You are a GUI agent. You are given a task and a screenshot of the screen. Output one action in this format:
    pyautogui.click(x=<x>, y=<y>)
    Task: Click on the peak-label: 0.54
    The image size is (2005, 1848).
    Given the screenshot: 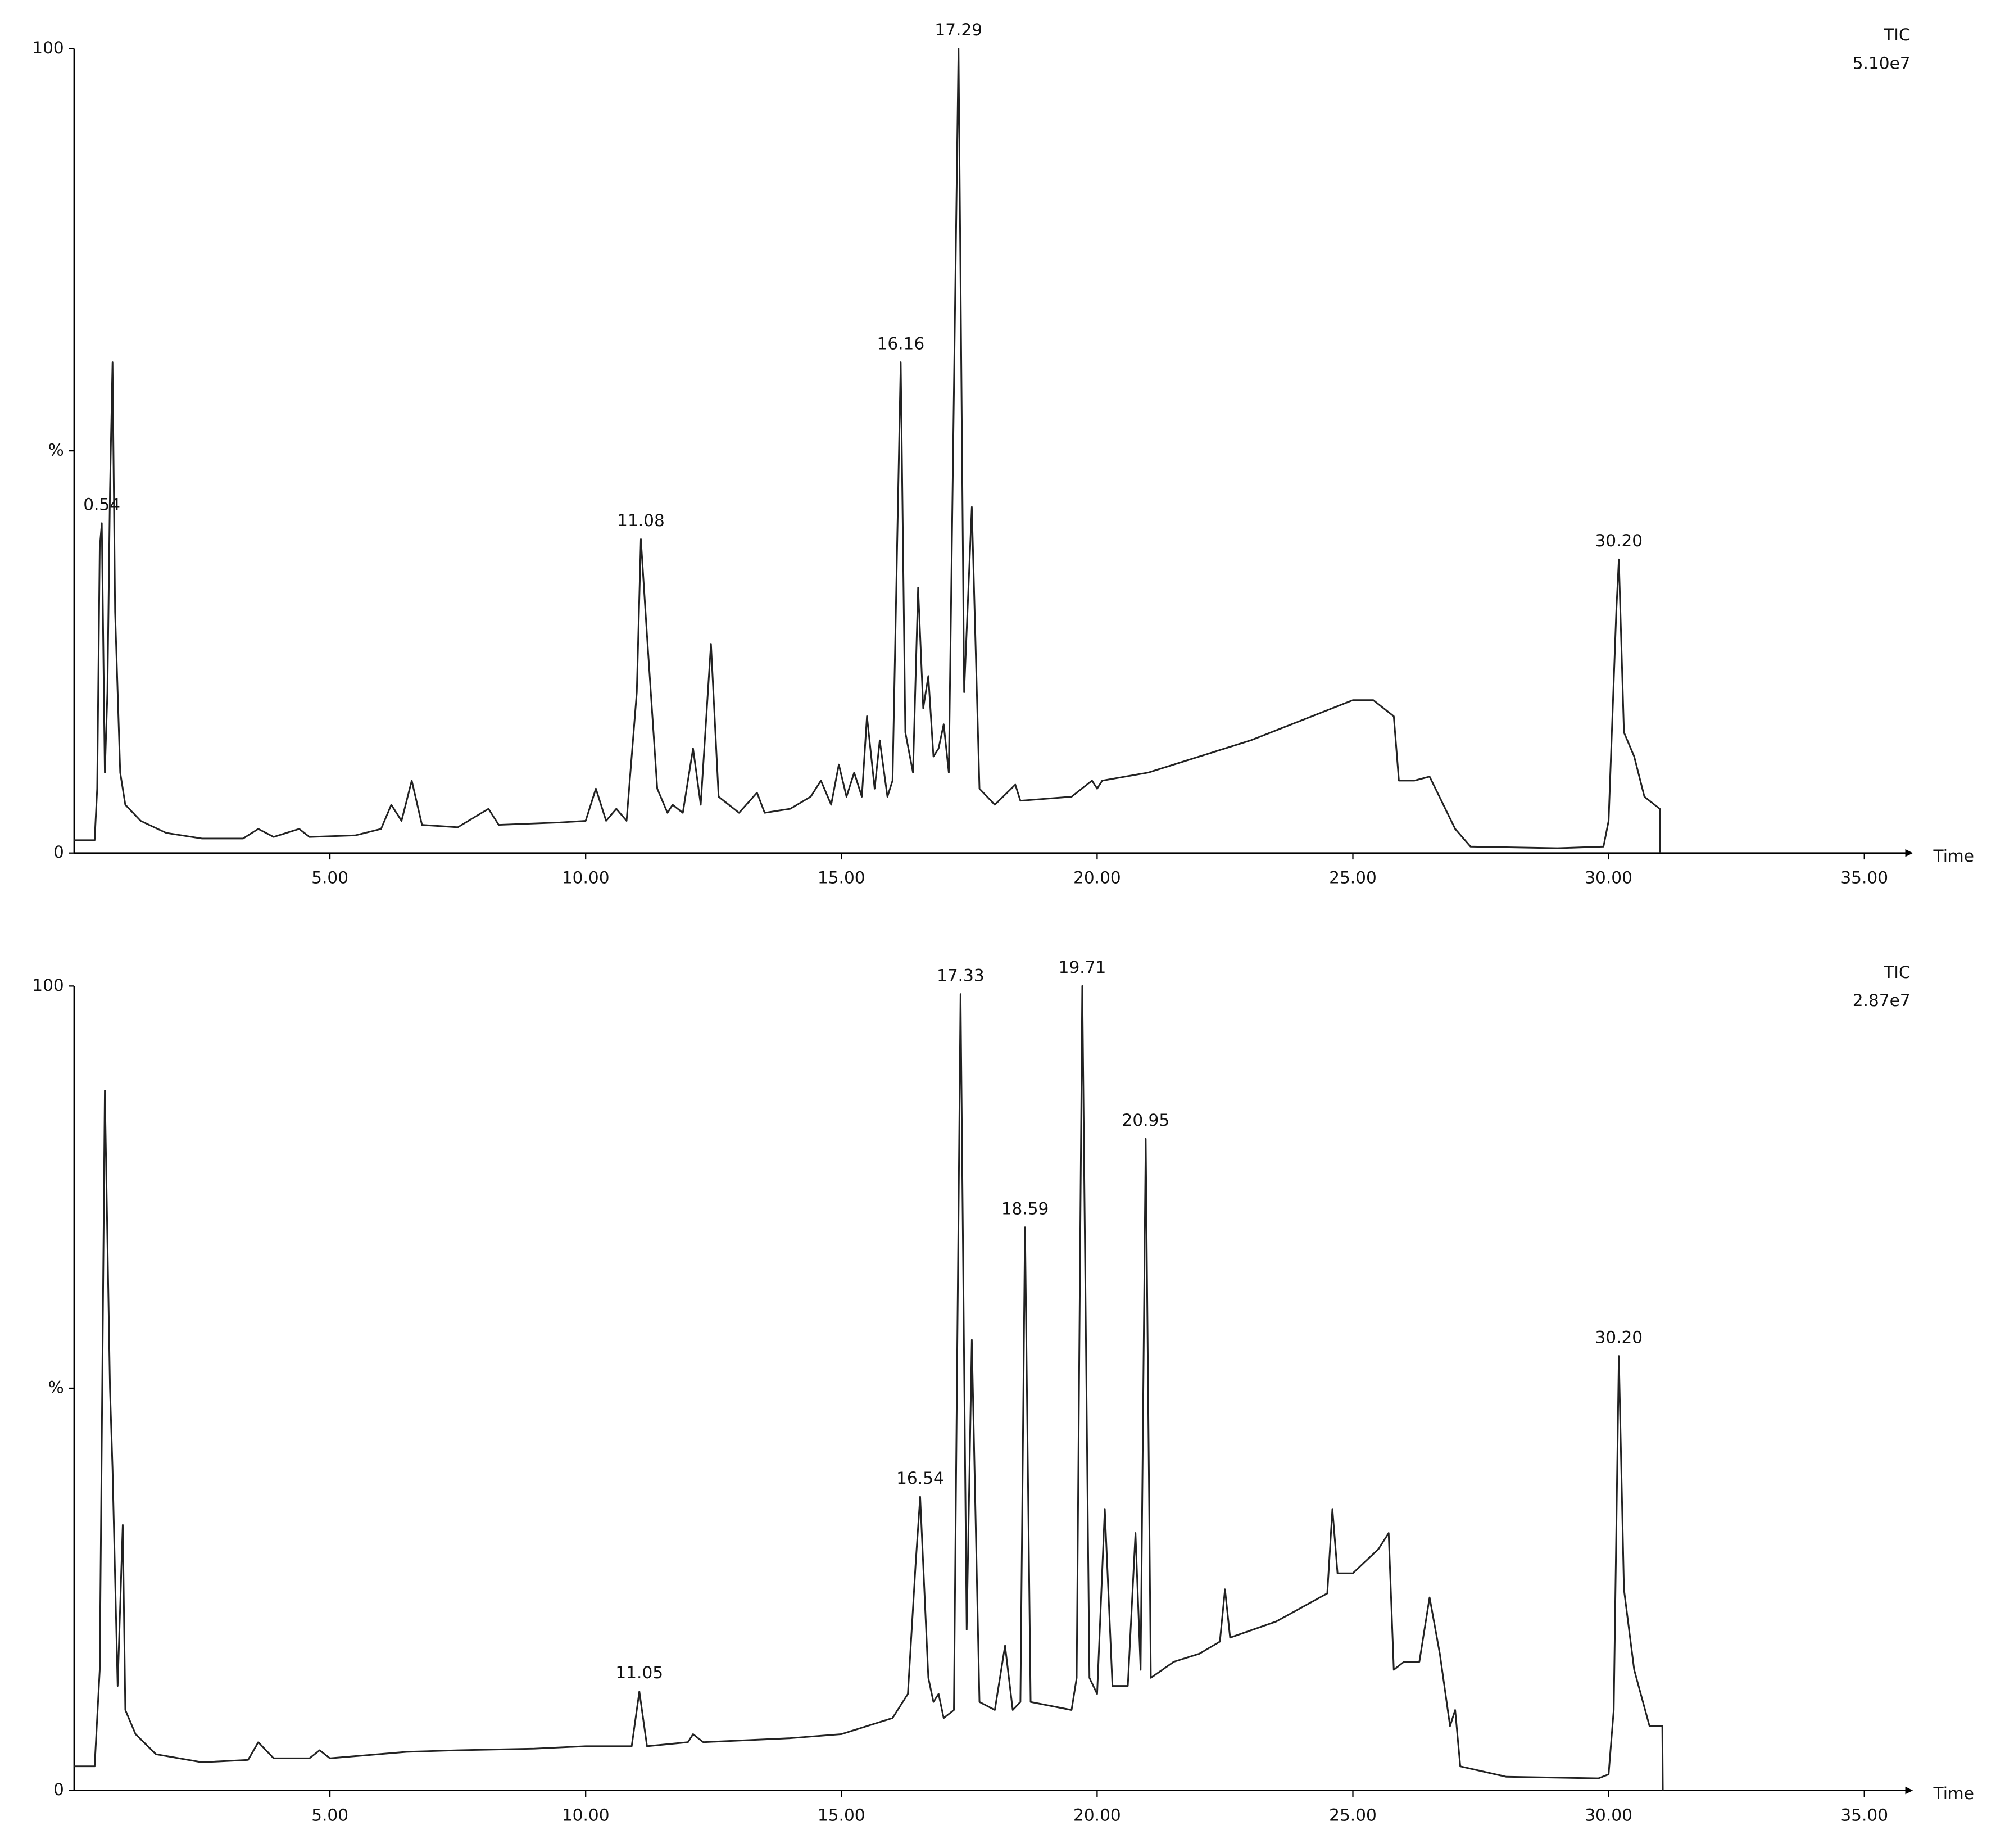 What is the action you would take?
    pyautogui.click(x=101, y=504)
    